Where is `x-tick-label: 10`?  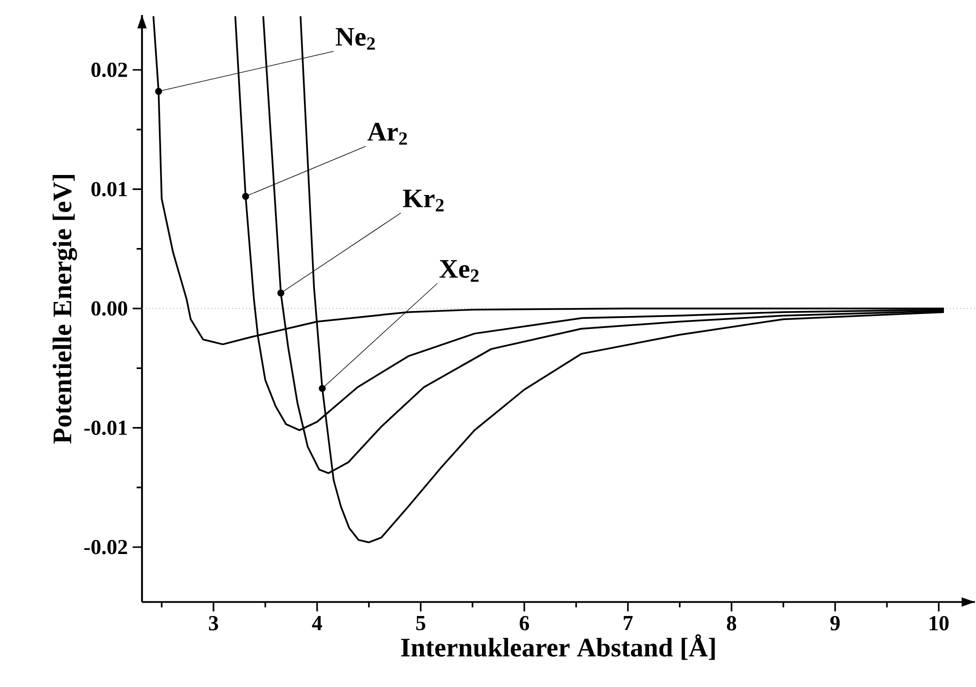 x-tick-label: 10 is located at coordinates (939, 623).